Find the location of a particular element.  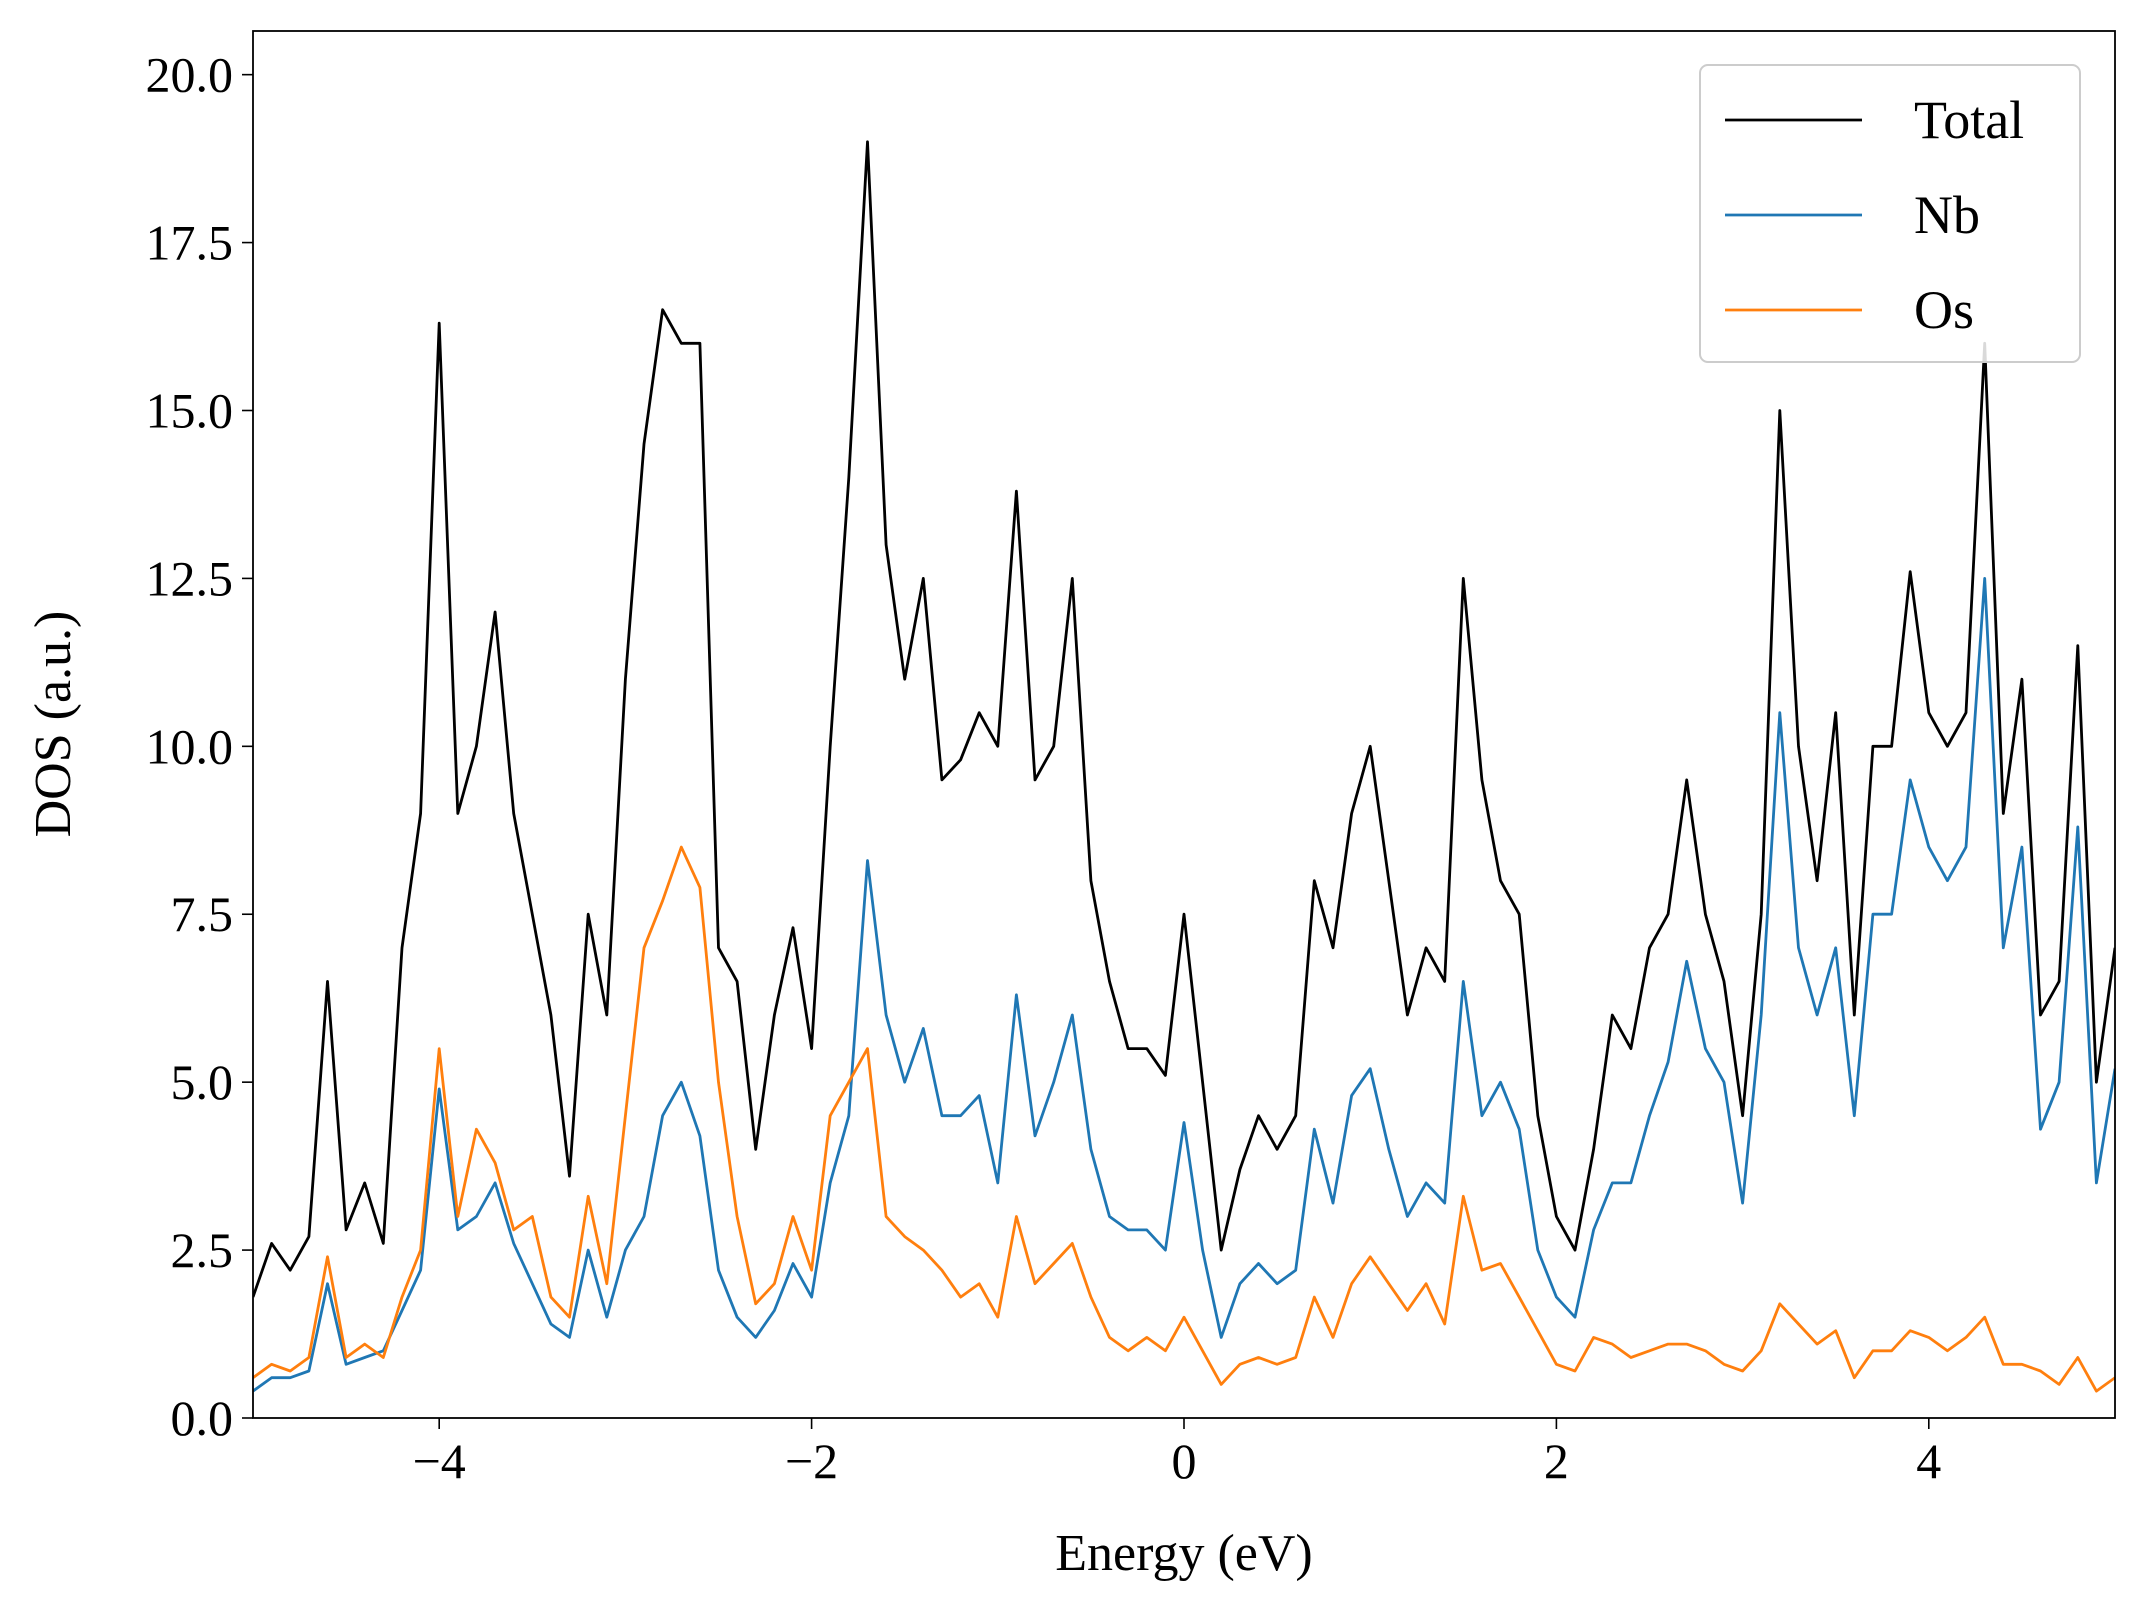

legend-label: Nb is located at coordinates (1947, 215).